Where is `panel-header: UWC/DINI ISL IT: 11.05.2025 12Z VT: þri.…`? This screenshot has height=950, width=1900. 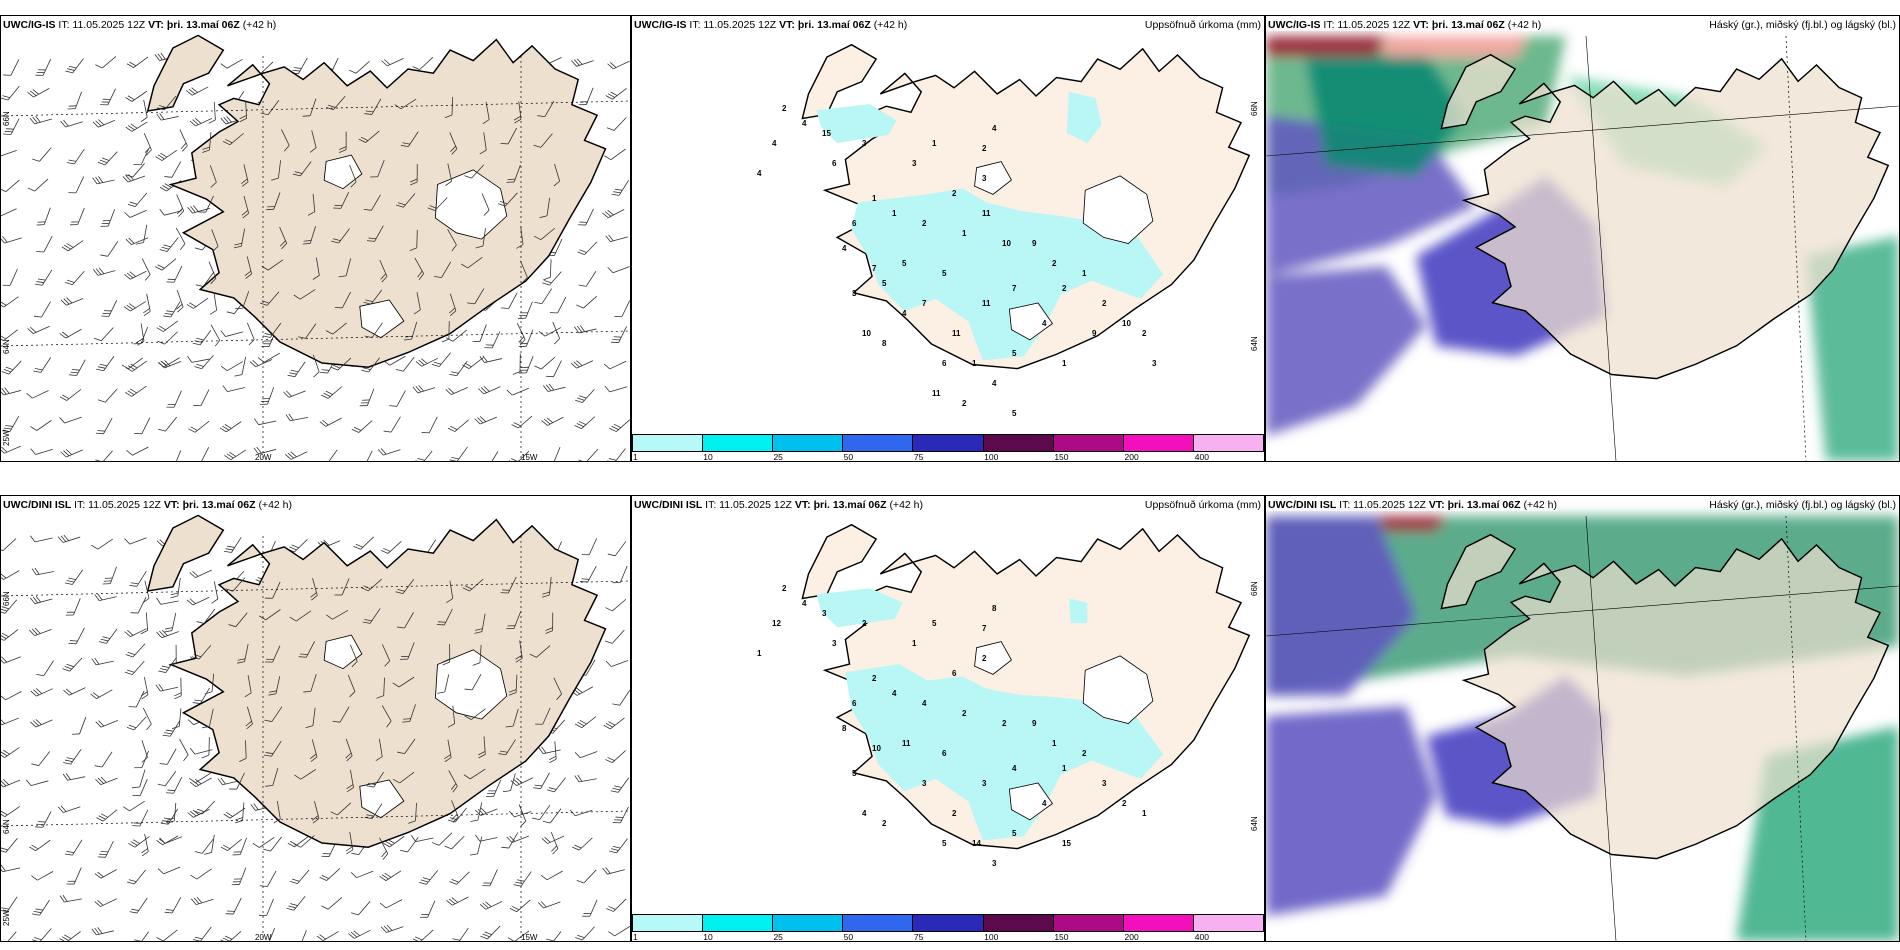 panel-header: UWC/DINI ISL IT: 11.05.2025 12Z VT: þri.… is located at coordinates (1412, 505).